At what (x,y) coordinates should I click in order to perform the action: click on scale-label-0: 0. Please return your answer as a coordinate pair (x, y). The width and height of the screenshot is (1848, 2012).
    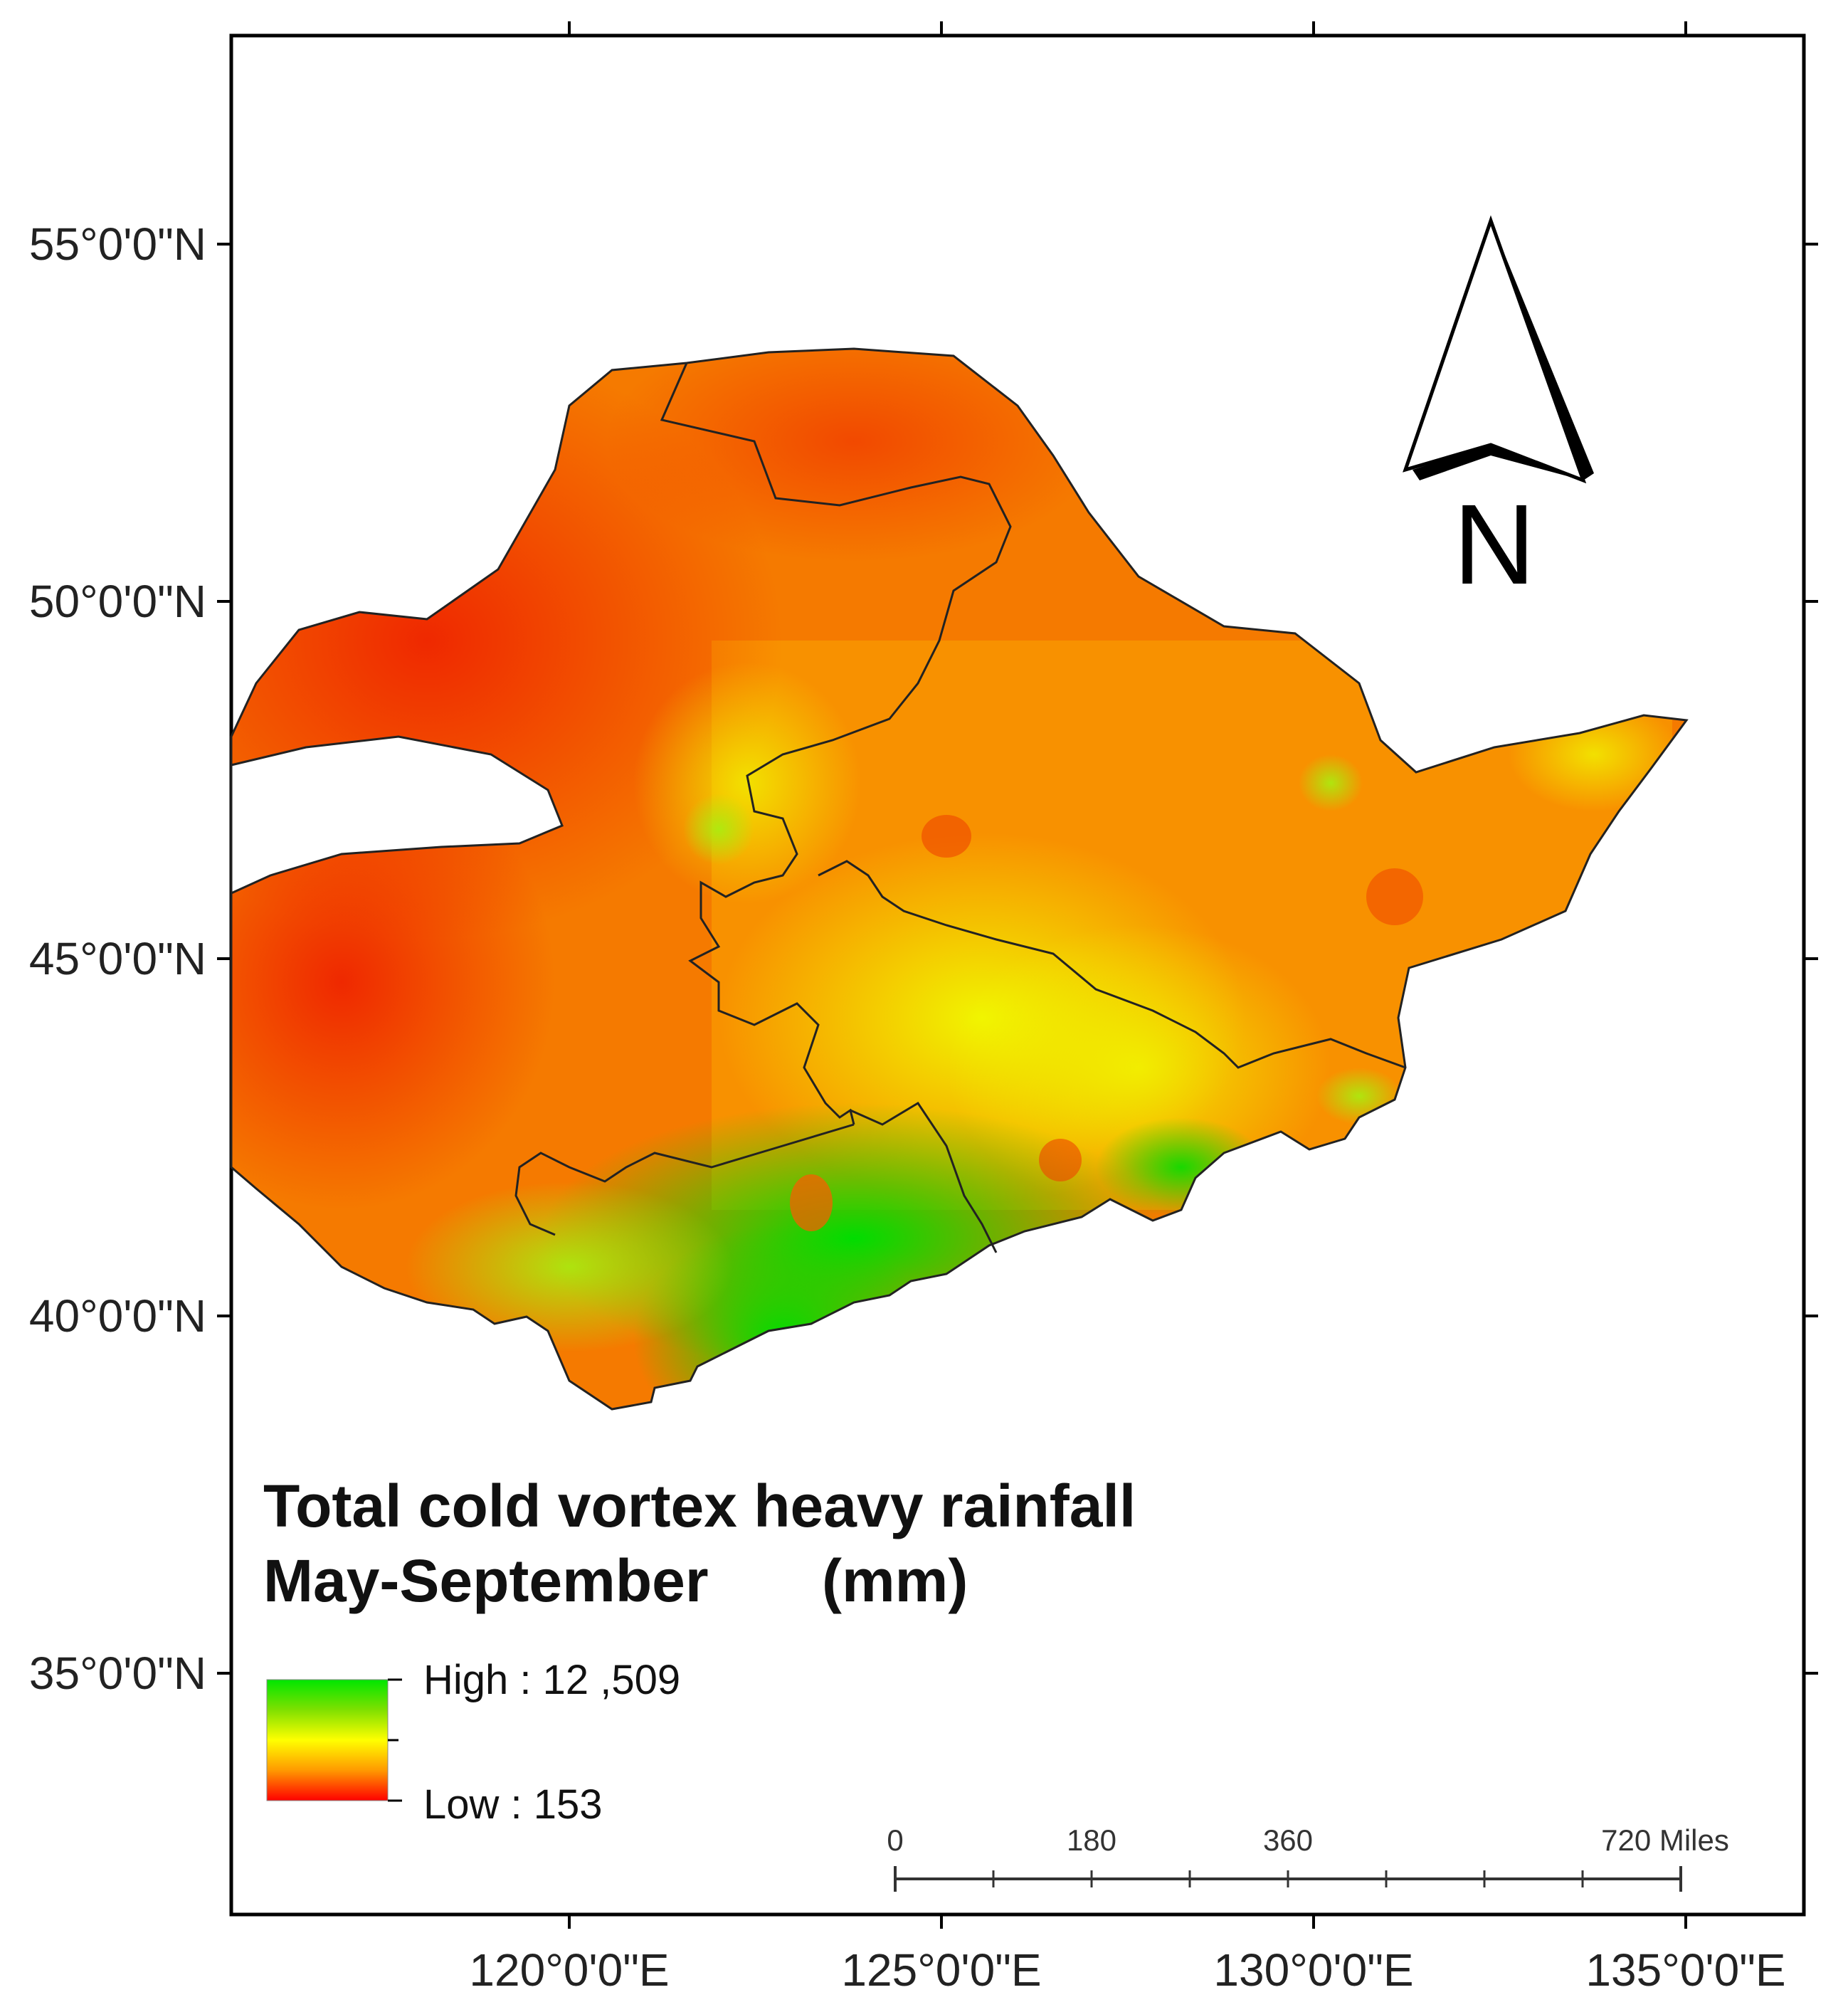
    Looking at the image, I should click on (895, 1840).